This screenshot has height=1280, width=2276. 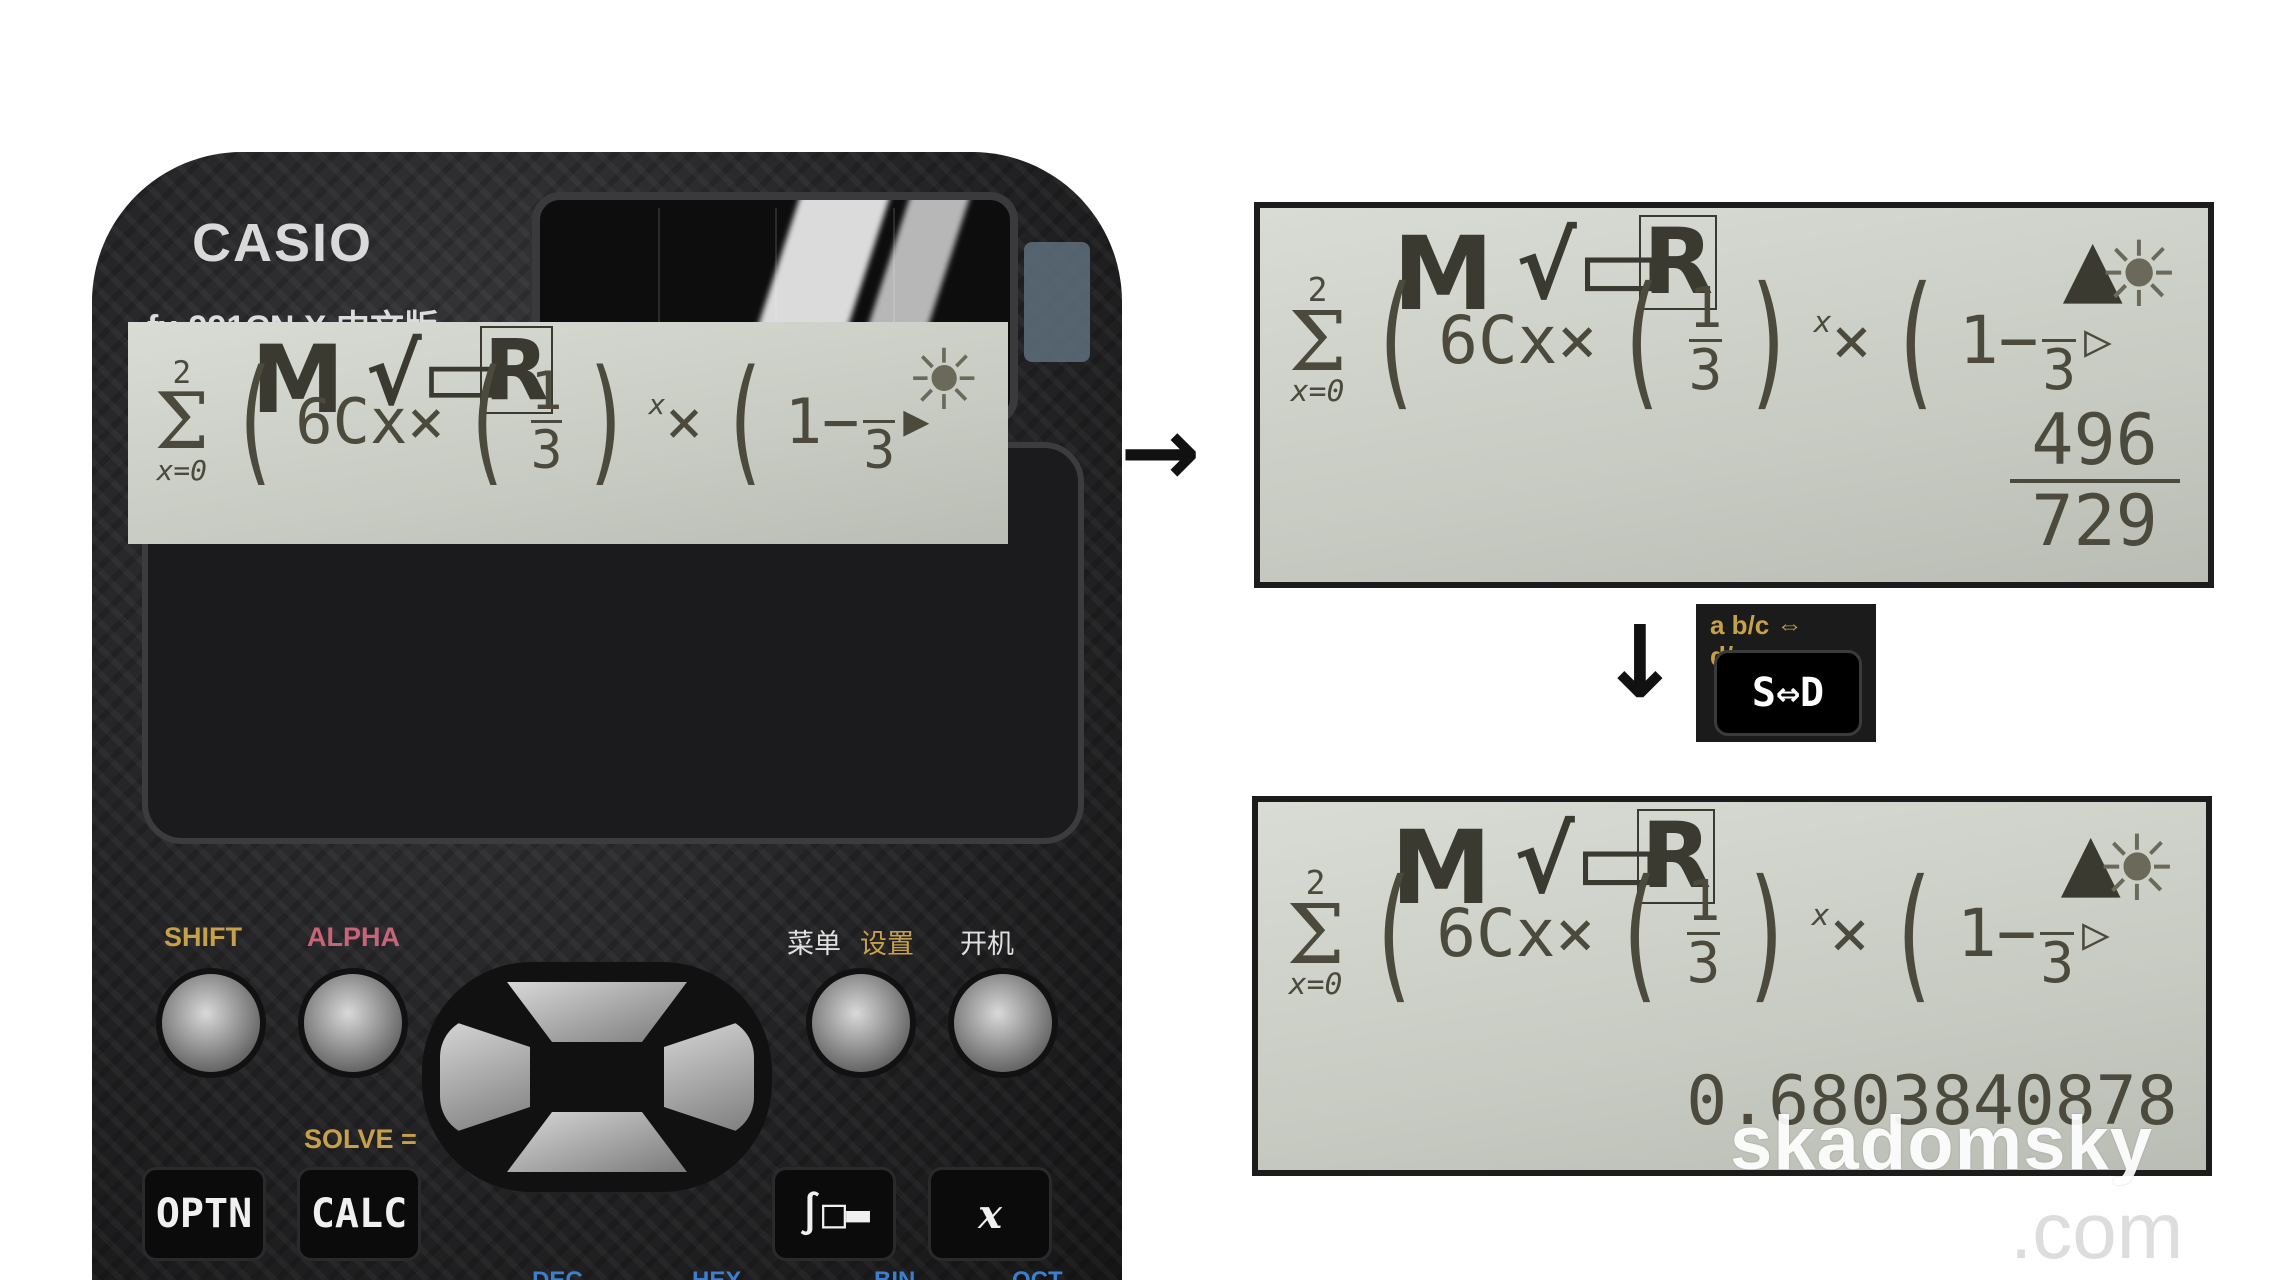 I want to click on dpad-right-key, so click(x=709, y=1077).